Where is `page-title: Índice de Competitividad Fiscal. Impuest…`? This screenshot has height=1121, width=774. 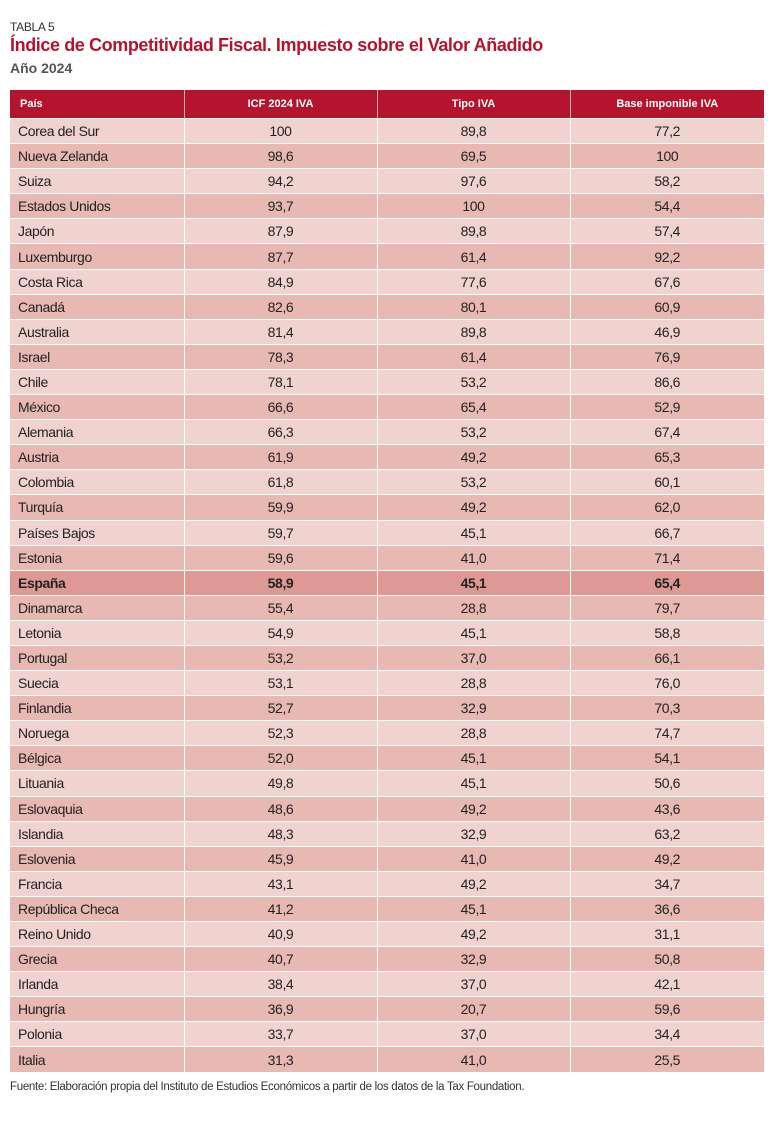
page-title: Índice de Competitividad Fiscal. Impuest… is located at coordinates (276, 45).